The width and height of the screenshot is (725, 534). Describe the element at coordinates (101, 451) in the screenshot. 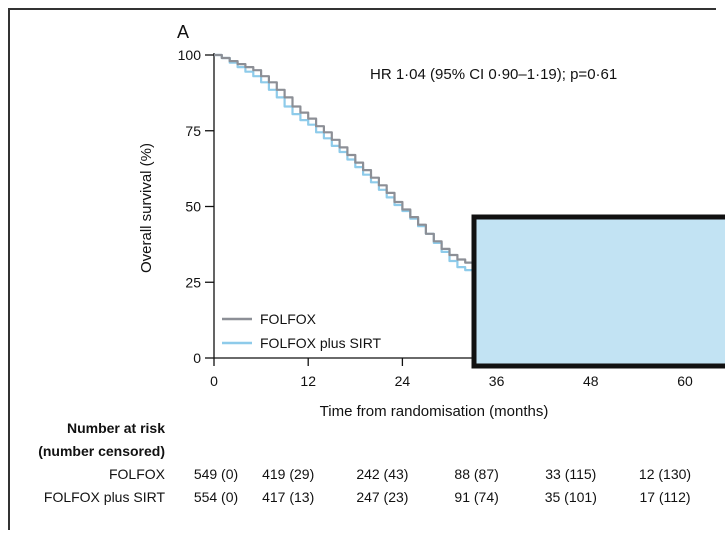

I see `risk-table-subtitle: (number censored)` at that location.